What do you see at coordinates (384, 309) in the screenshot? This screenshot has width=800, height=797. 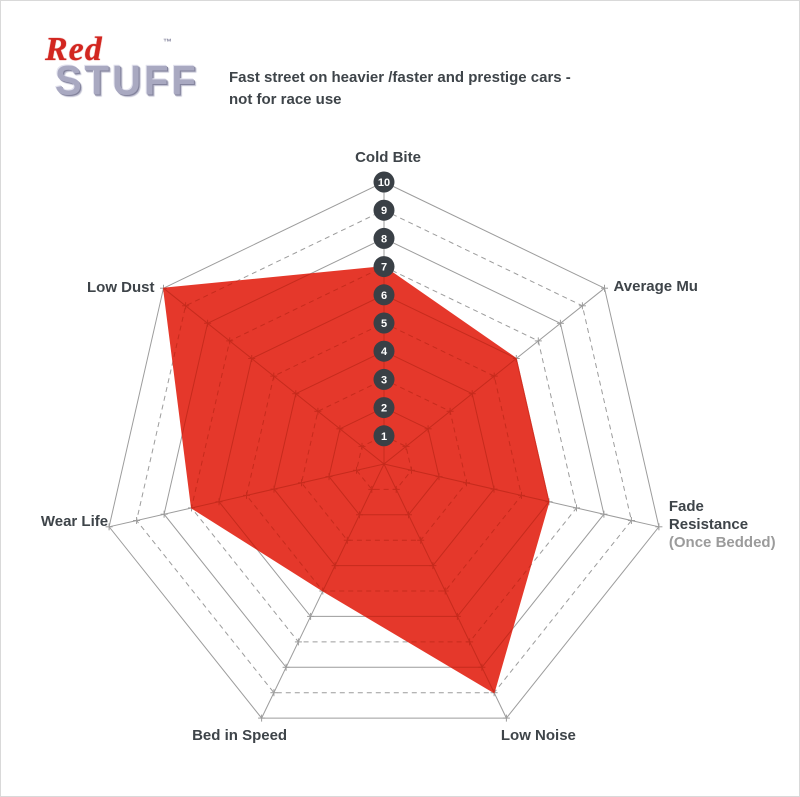 I see `scale-badges: 1 2 3 4 5 6 7 8 9 10` at bounding box center [384, 309].